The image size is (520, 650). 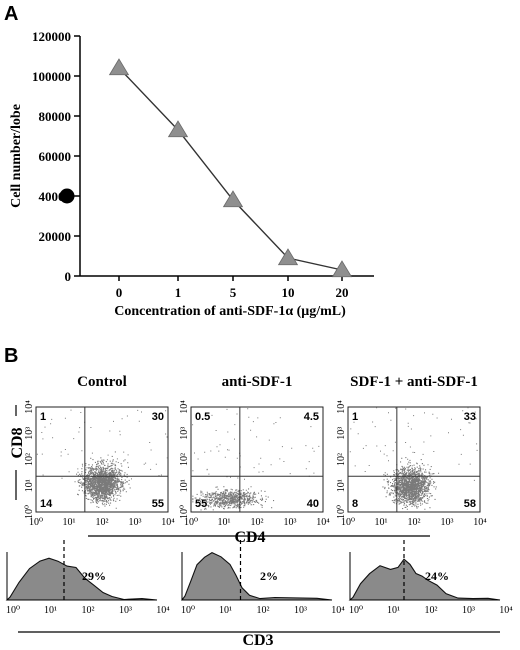 I want to click on series-line, so click(x=230, y=169).